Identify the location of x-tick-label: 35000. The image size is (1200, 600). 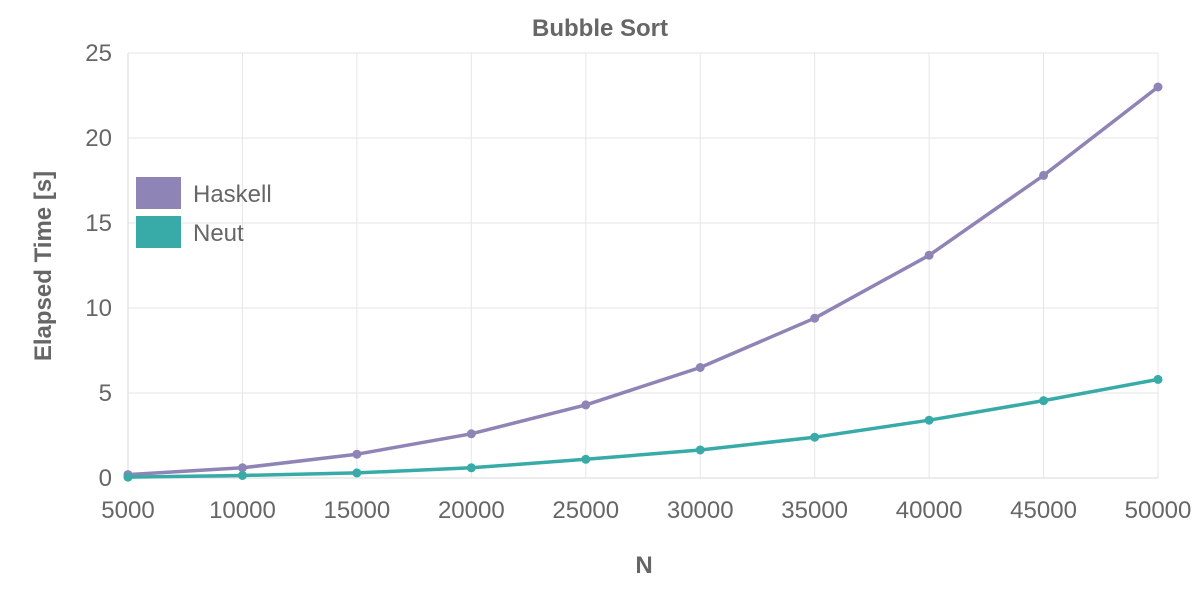
(814, 510).